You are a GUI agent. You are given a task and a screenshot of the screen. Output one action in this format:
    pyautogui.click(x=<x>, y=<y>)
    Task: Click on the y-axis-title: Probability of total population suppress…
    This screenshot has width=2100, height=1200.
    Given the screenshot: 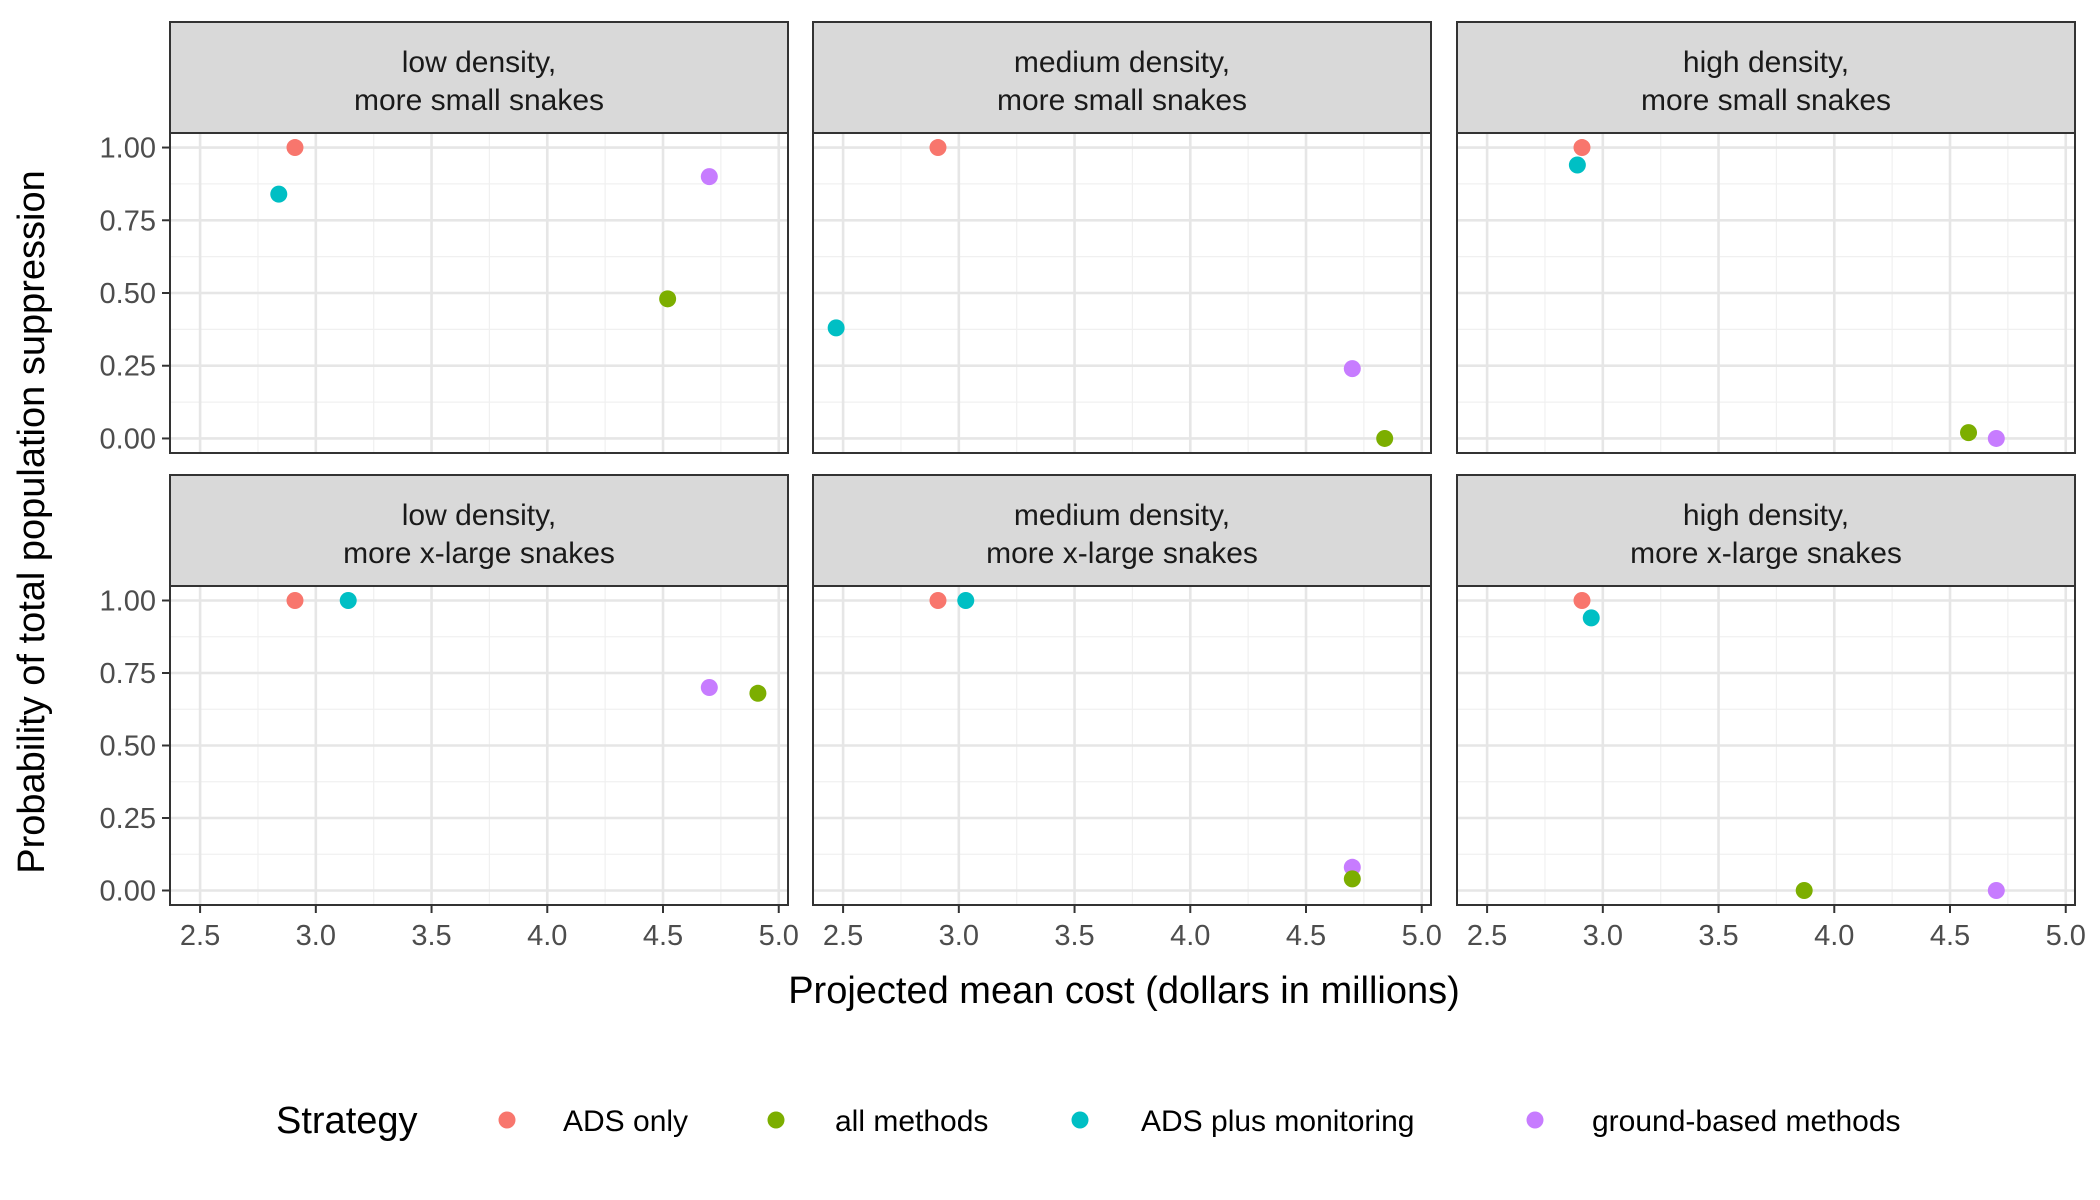 What is the action you would take?
    pyautogui.click(x=32, y=521)
    